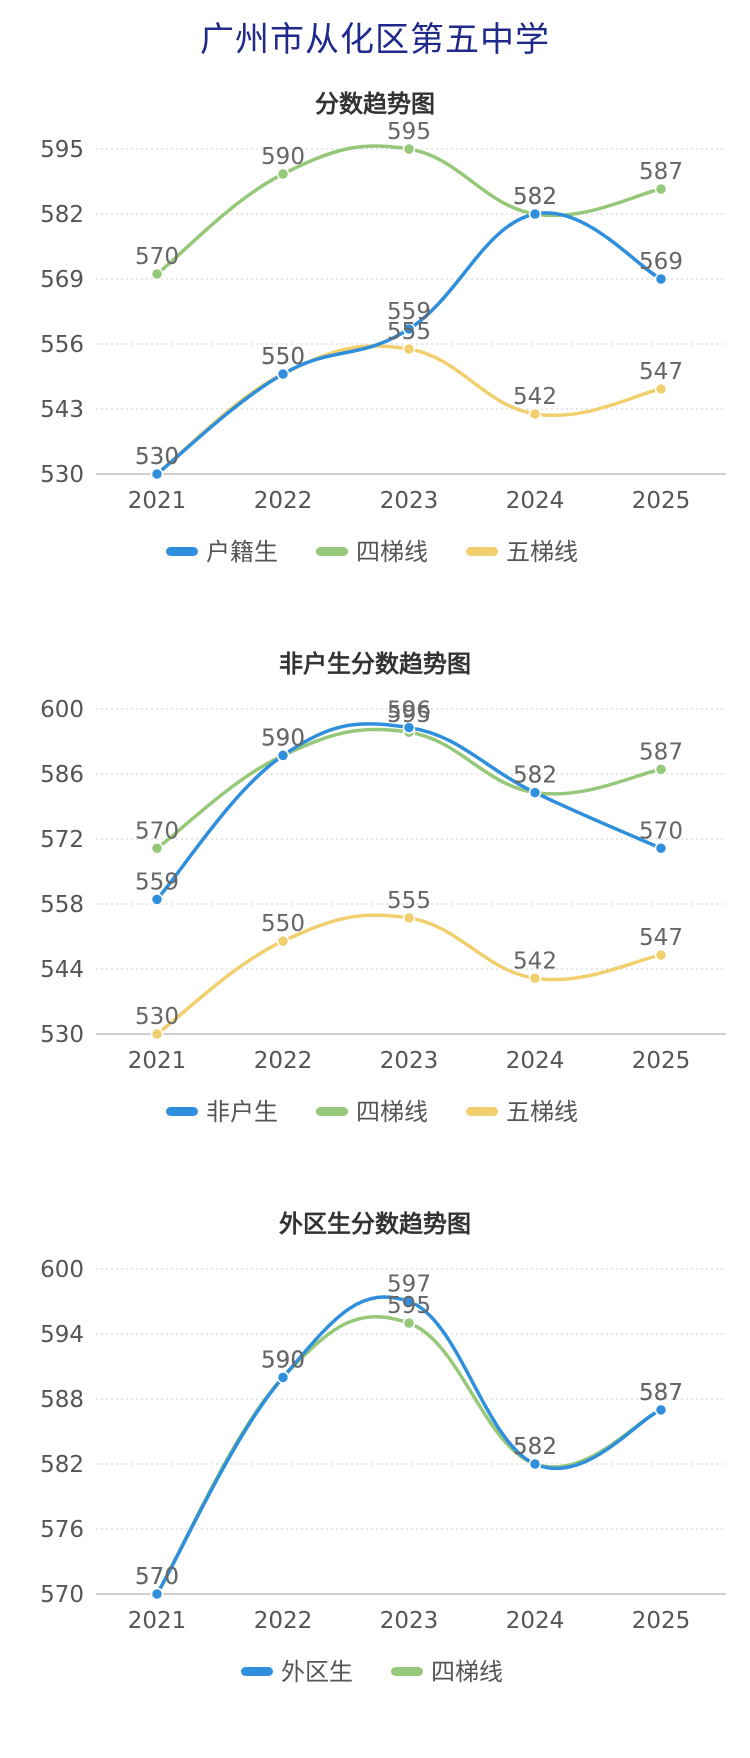 The height and width of the screenshot is (1758, 750). What do you see at coordinates (409, 1285) in the screenshot?
I see `data-label: 597` at bounding box center [409, 1285].